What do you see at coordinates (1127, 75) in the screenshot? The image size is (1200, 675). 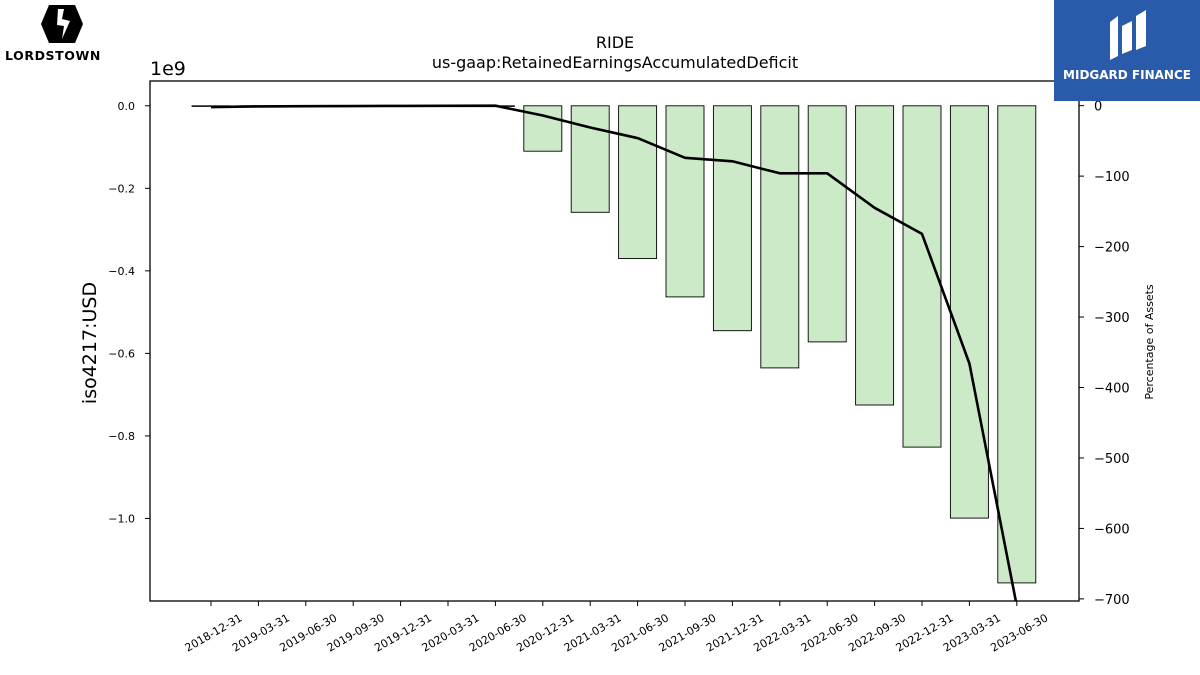 I see `midgard-finance-logo-text: MIDGARD FINANCE` at bounding box center [1127, 75].